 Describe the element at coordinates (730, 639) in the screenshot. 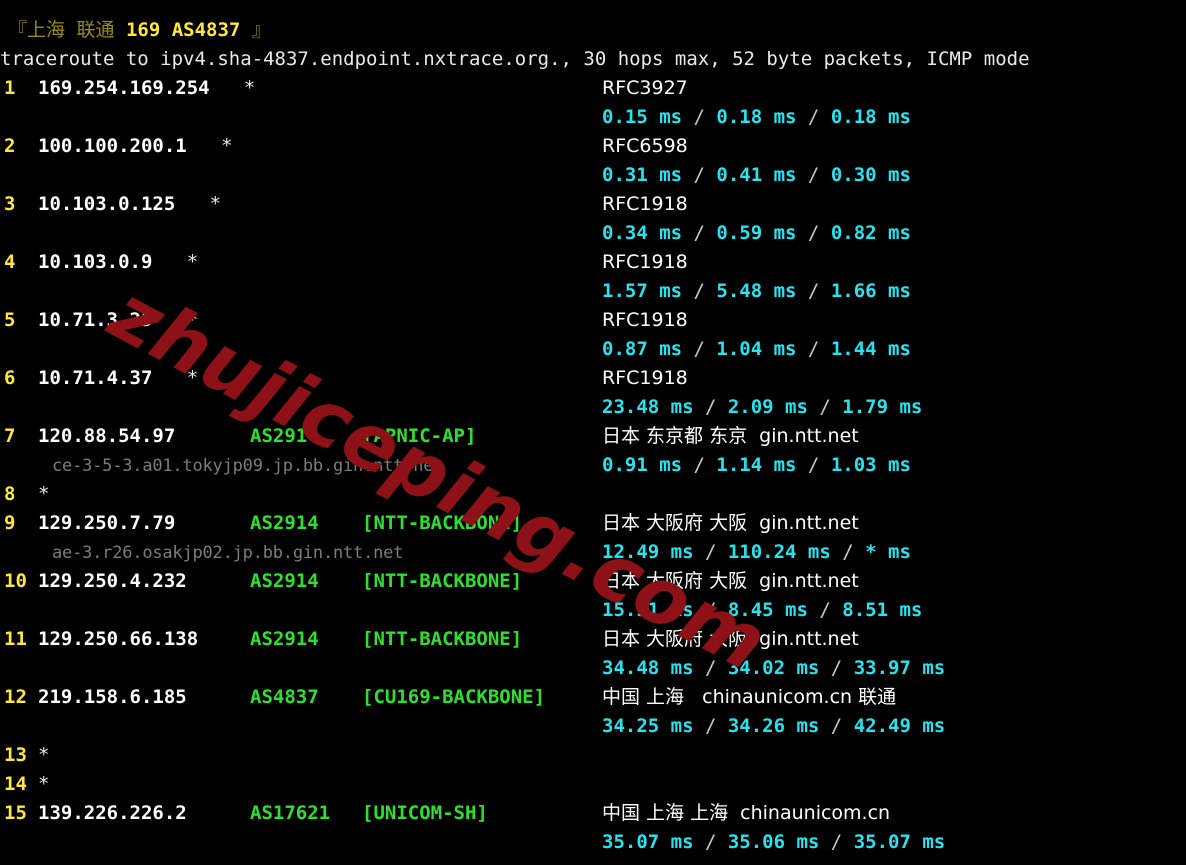

I see `hop-geo: 日本 大阪府 大阪 gin.ntt.net` at that location.